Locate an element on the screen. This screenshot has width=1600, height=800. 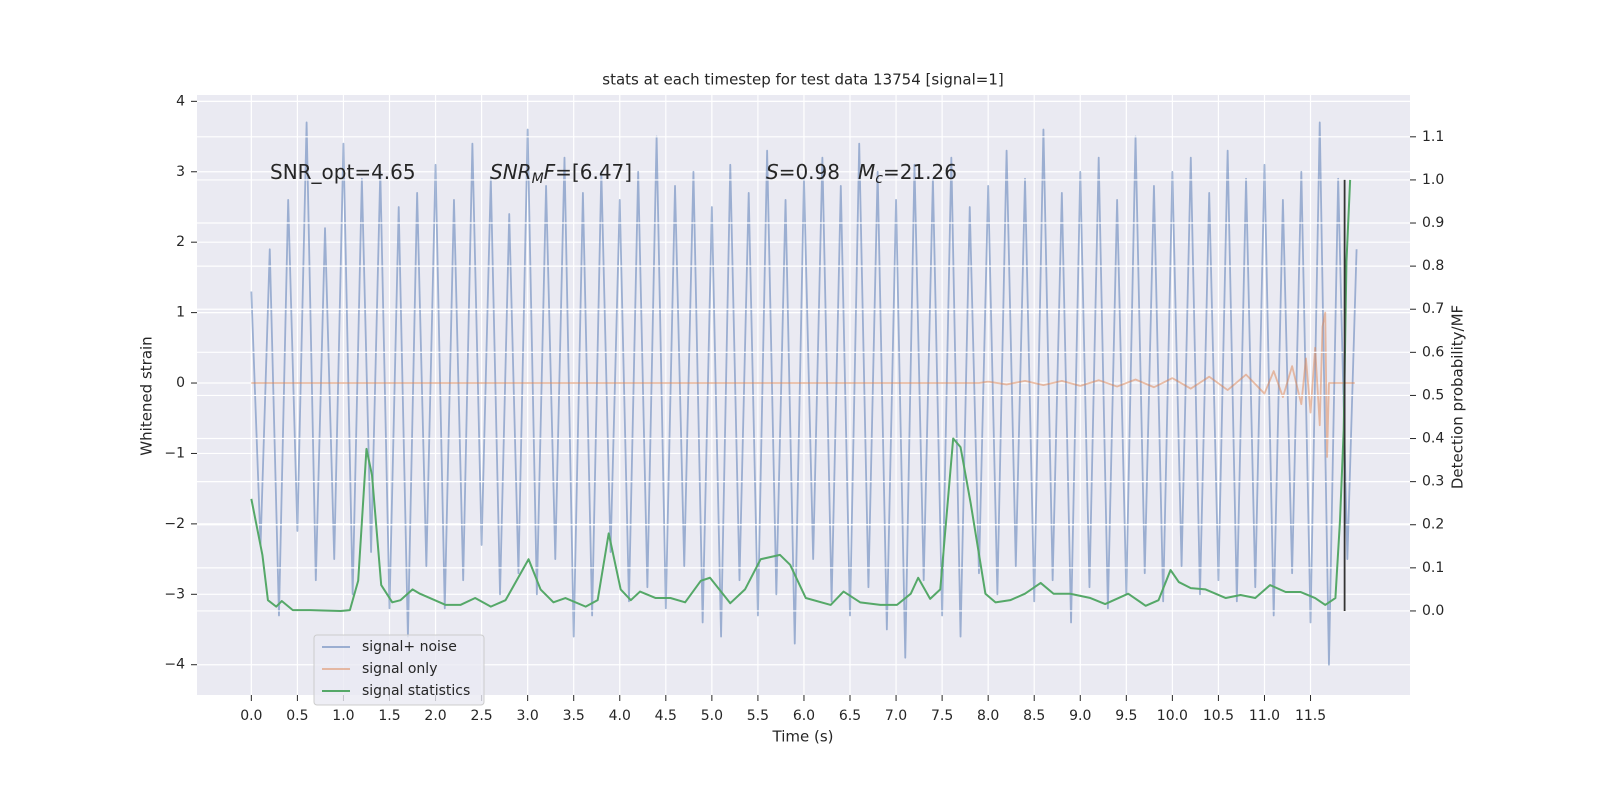
x-tick-label: 8.0 is located at coordinates (988, 716).